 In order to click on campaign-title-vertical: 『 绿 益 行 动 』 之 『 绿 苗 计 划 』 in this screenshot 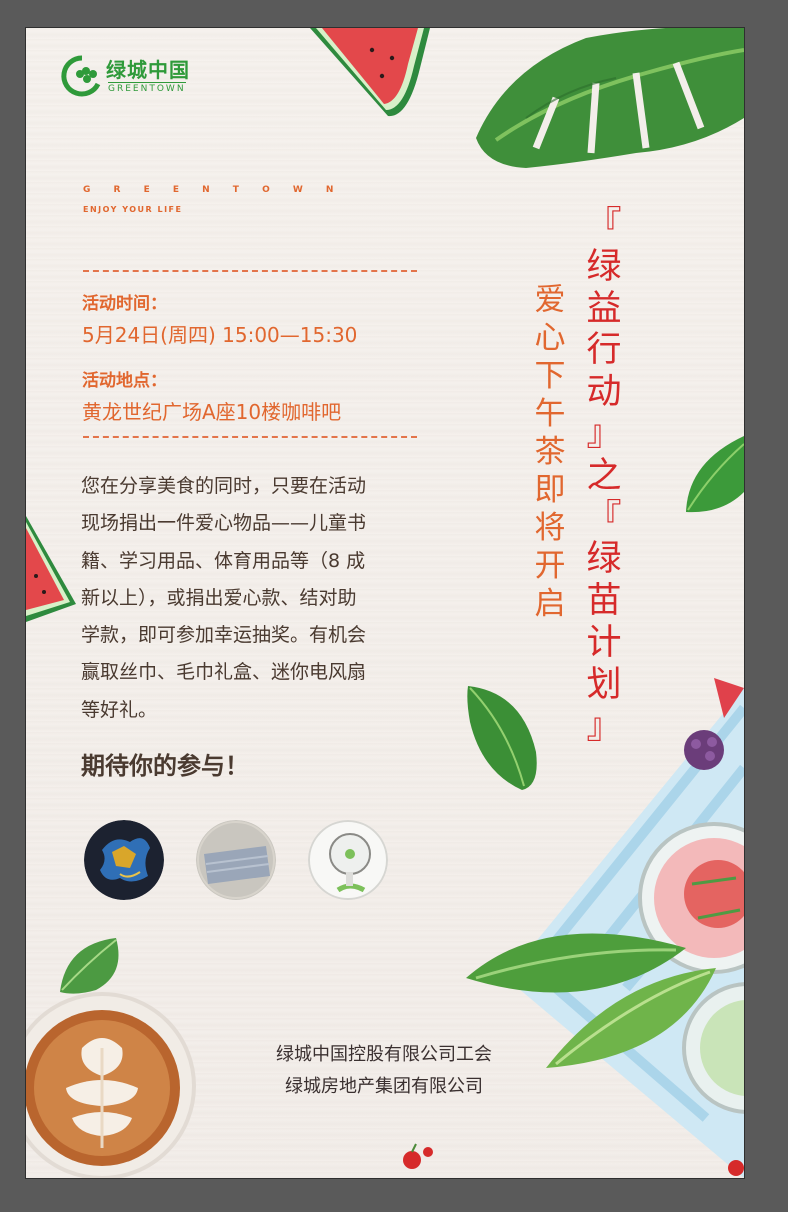, I will do `click(604, 475)`.